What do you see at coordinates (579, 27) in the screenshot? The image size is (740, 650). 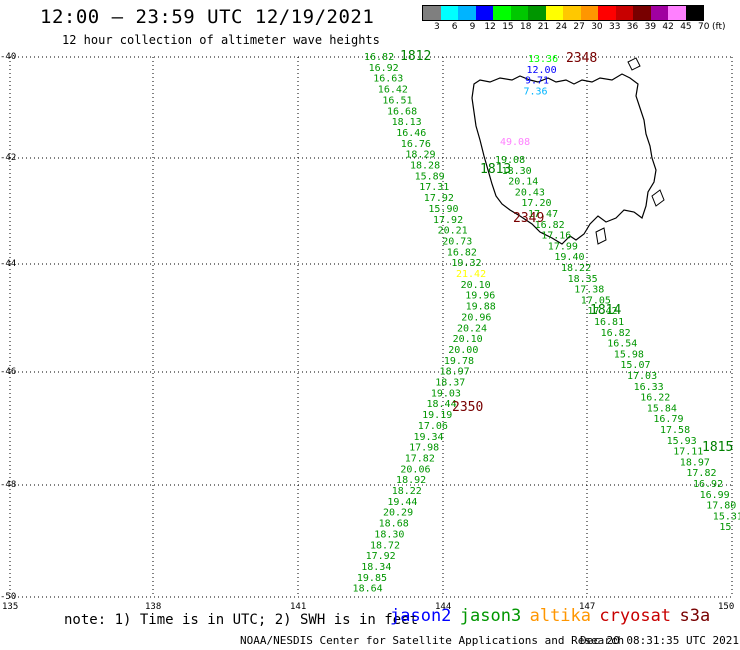 I see `color-scale-tick: 27` at bounding box center [579, 27].